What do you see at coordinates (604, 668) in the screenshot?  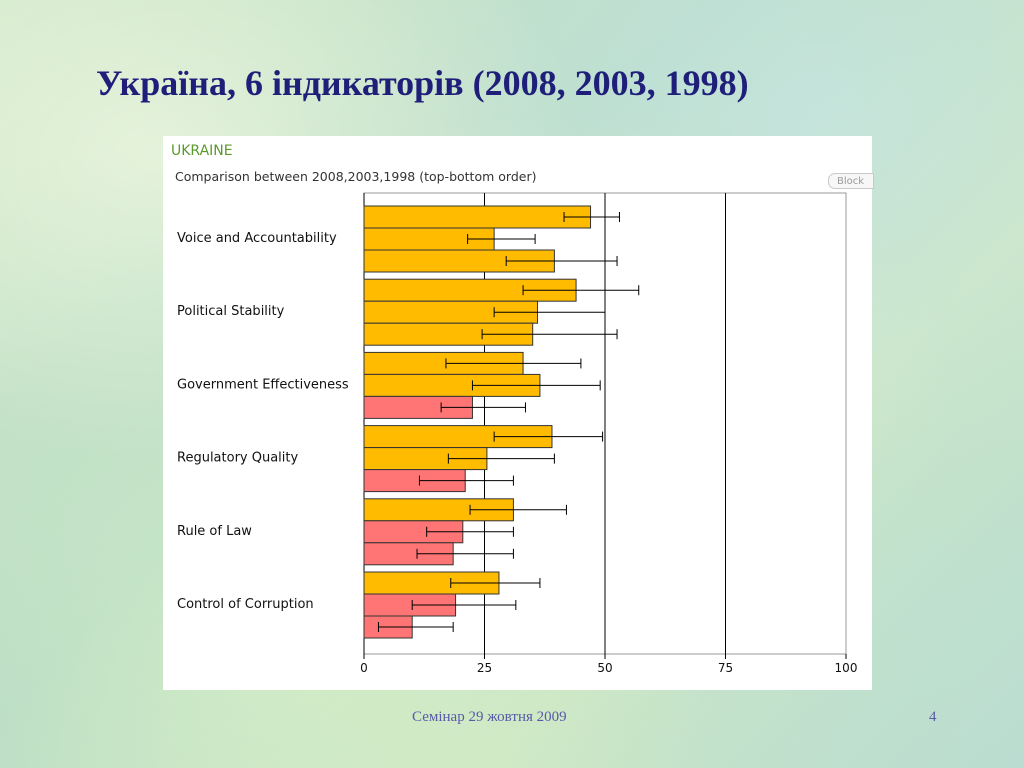 I see `x-tick-label: 50` at bounding box center [604, 668].